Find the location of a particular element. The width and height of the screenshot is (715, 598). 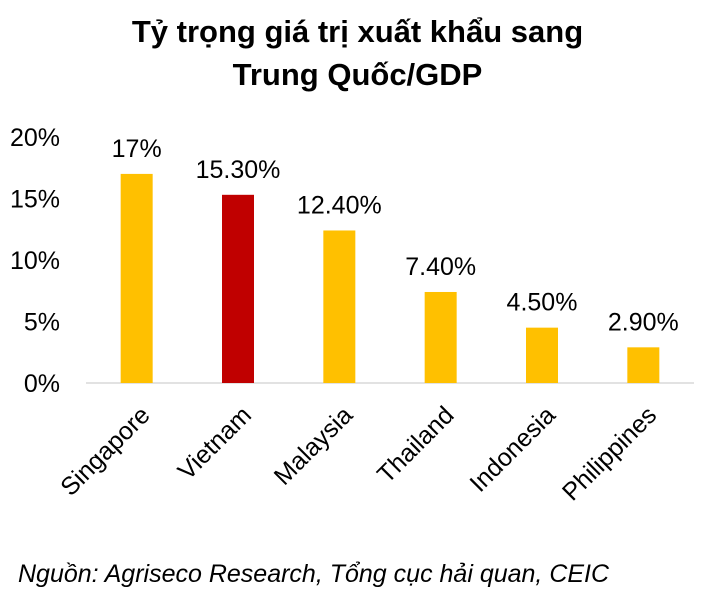

data-label: 2.90% is located at coordinates (643, 322).